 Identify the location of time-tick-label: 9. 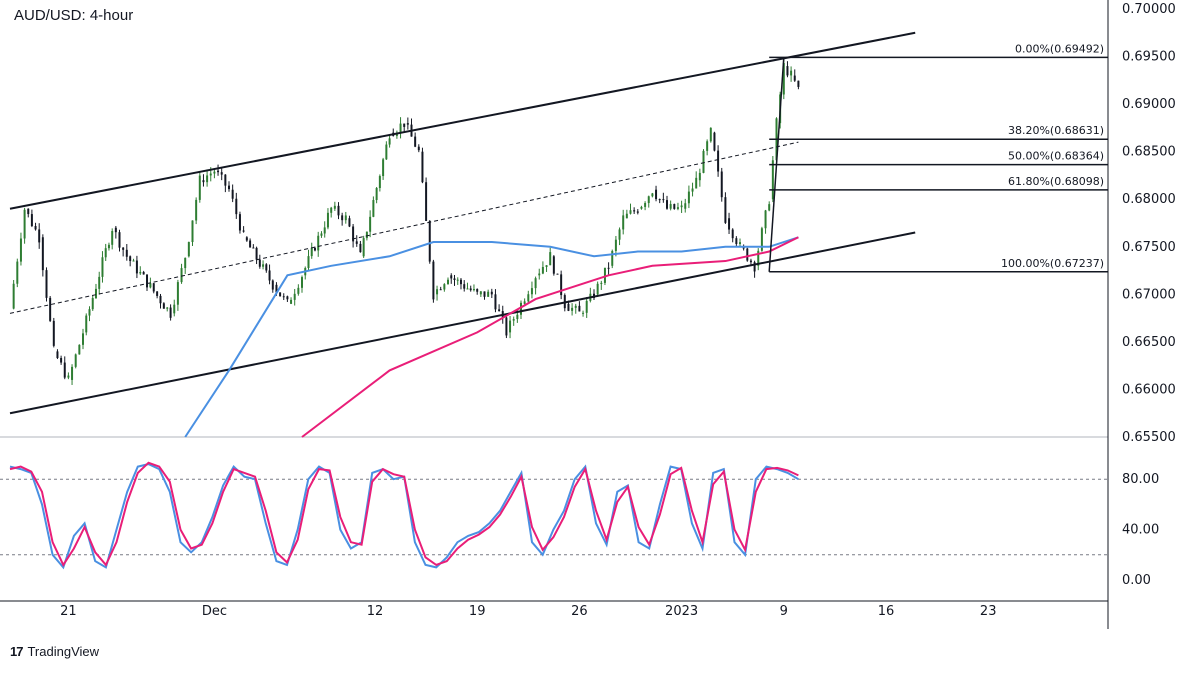
(784, 611).